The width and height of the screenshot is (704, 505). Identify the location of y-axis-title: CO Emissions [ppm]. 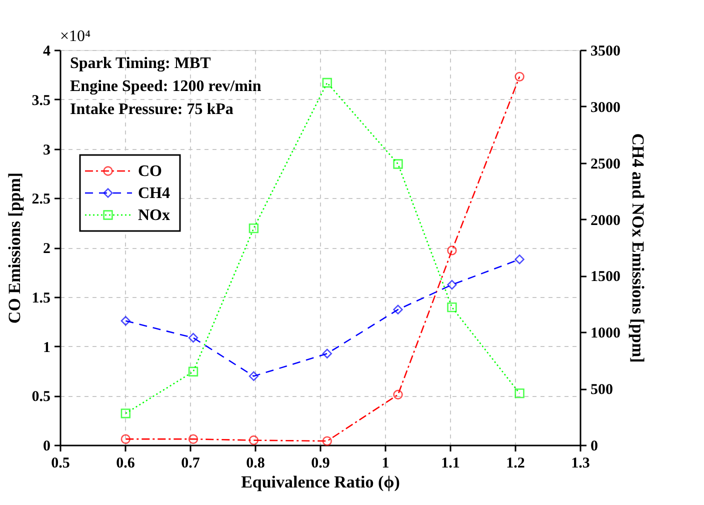
(14, 248).